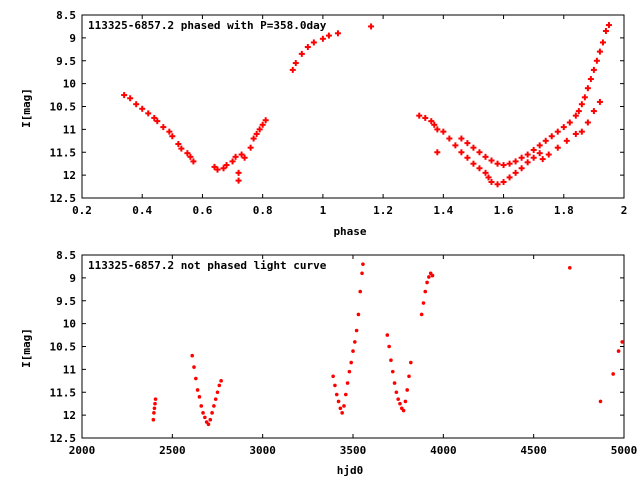  Describe the element at coordinates (69, 324) in the screenshot. I see `bottom-y-tick-label: 10` at that location.